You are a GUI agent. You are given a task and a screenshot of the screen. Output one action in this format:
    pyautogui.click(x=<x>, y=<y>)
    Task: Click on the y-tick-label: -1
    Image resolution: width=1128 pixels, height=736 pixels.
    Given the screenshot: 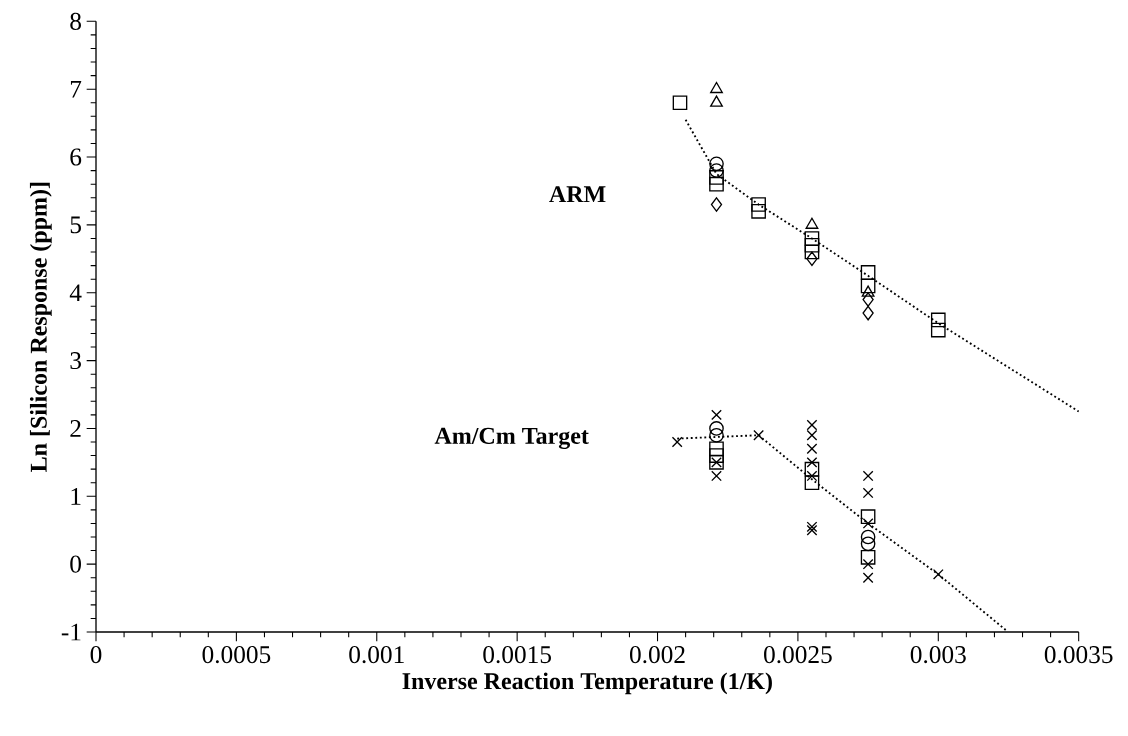 What is the action you would take?
    pyautogui.click(x=71, y=632)
    